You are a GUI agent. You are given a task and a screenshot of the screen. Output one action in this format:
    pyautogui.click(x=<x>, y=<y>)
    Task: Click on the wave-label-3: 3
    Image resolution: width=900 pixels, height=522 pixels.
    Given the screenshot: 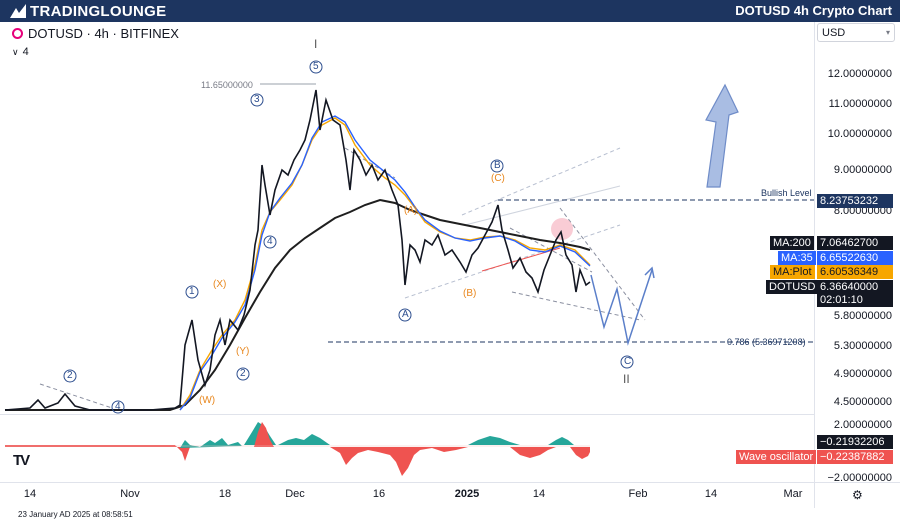 What is the action you would take?
    pyautogui.click(x=257, y=99)
    